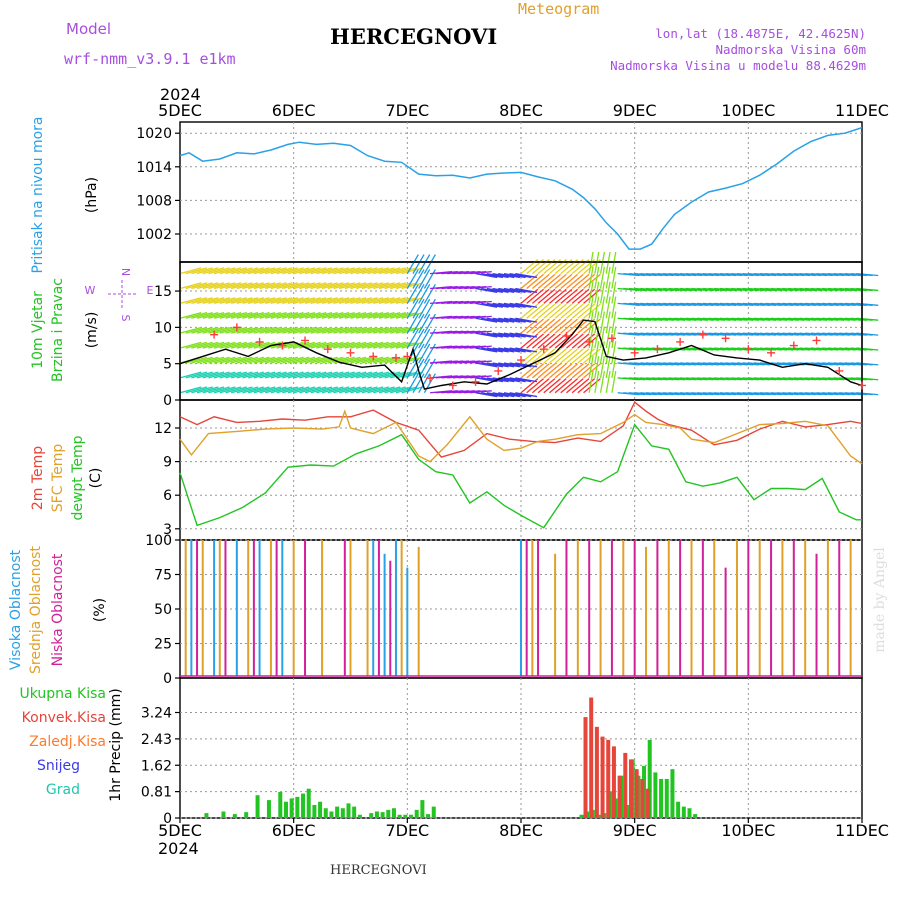  I want to click on top-tick-label: 8DEC, so click(521, 110).